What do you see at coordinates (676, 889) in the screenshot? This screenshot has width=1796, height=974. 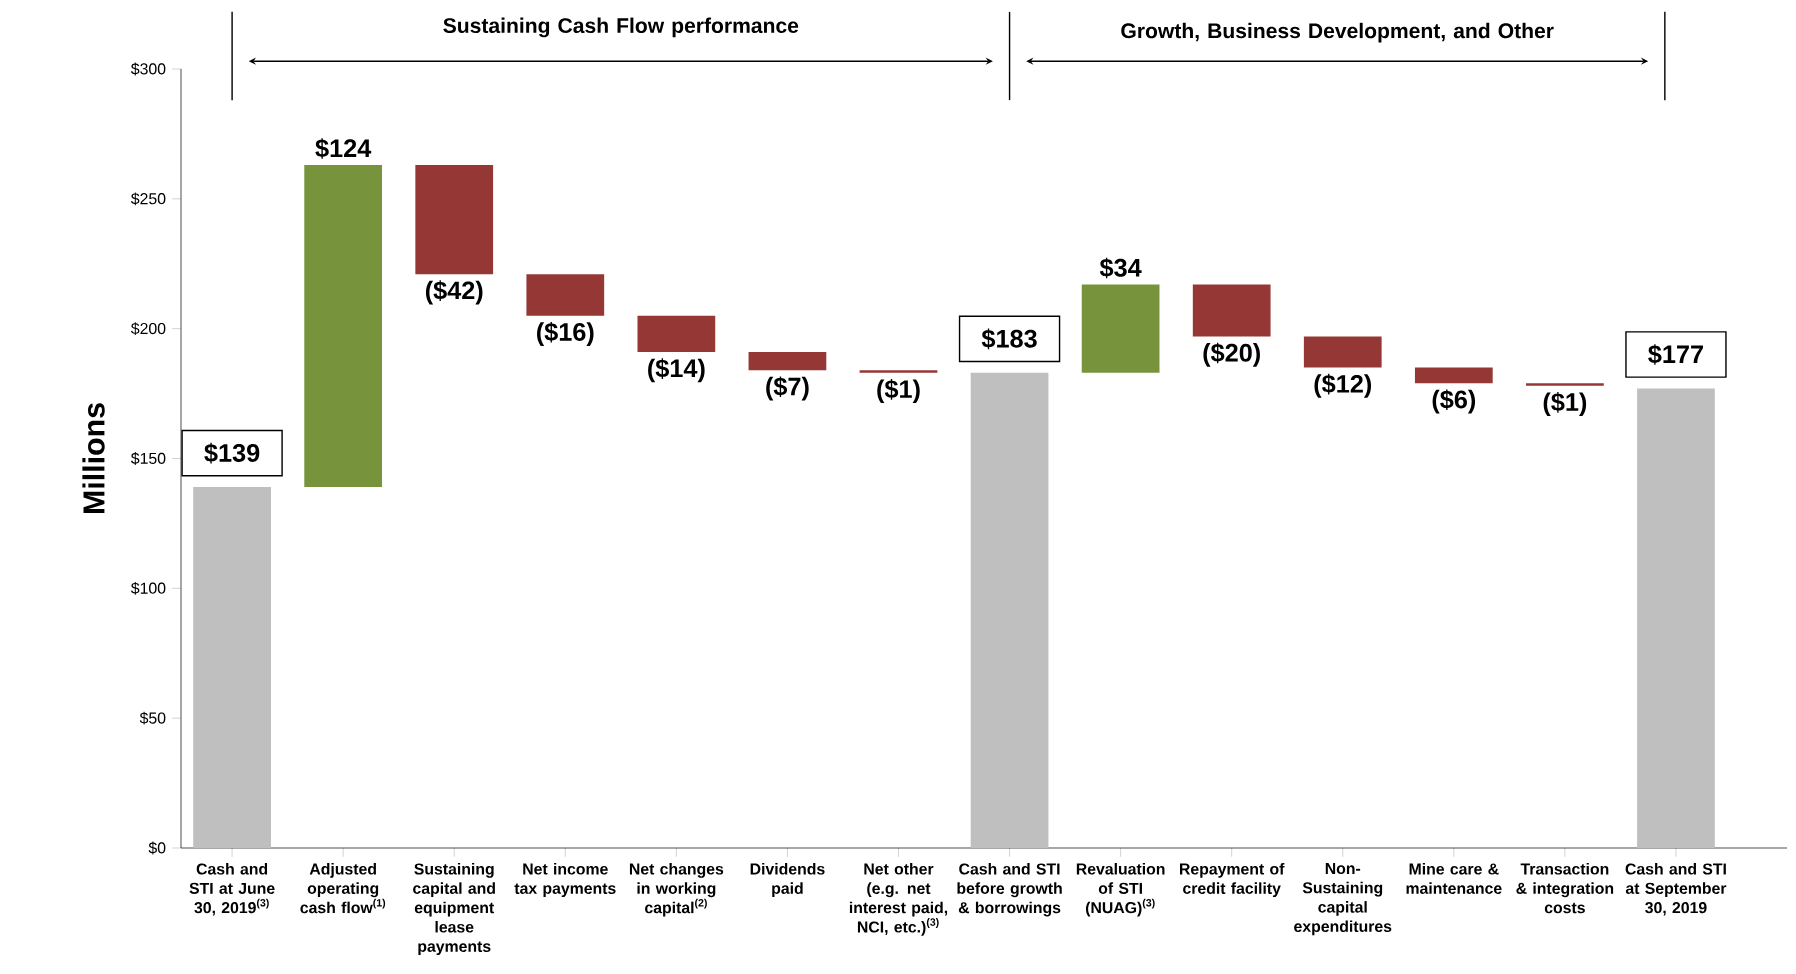 I see `x-tick-label: Net changes in working capital$^{(2)}$` at bounding box center [676, 889].